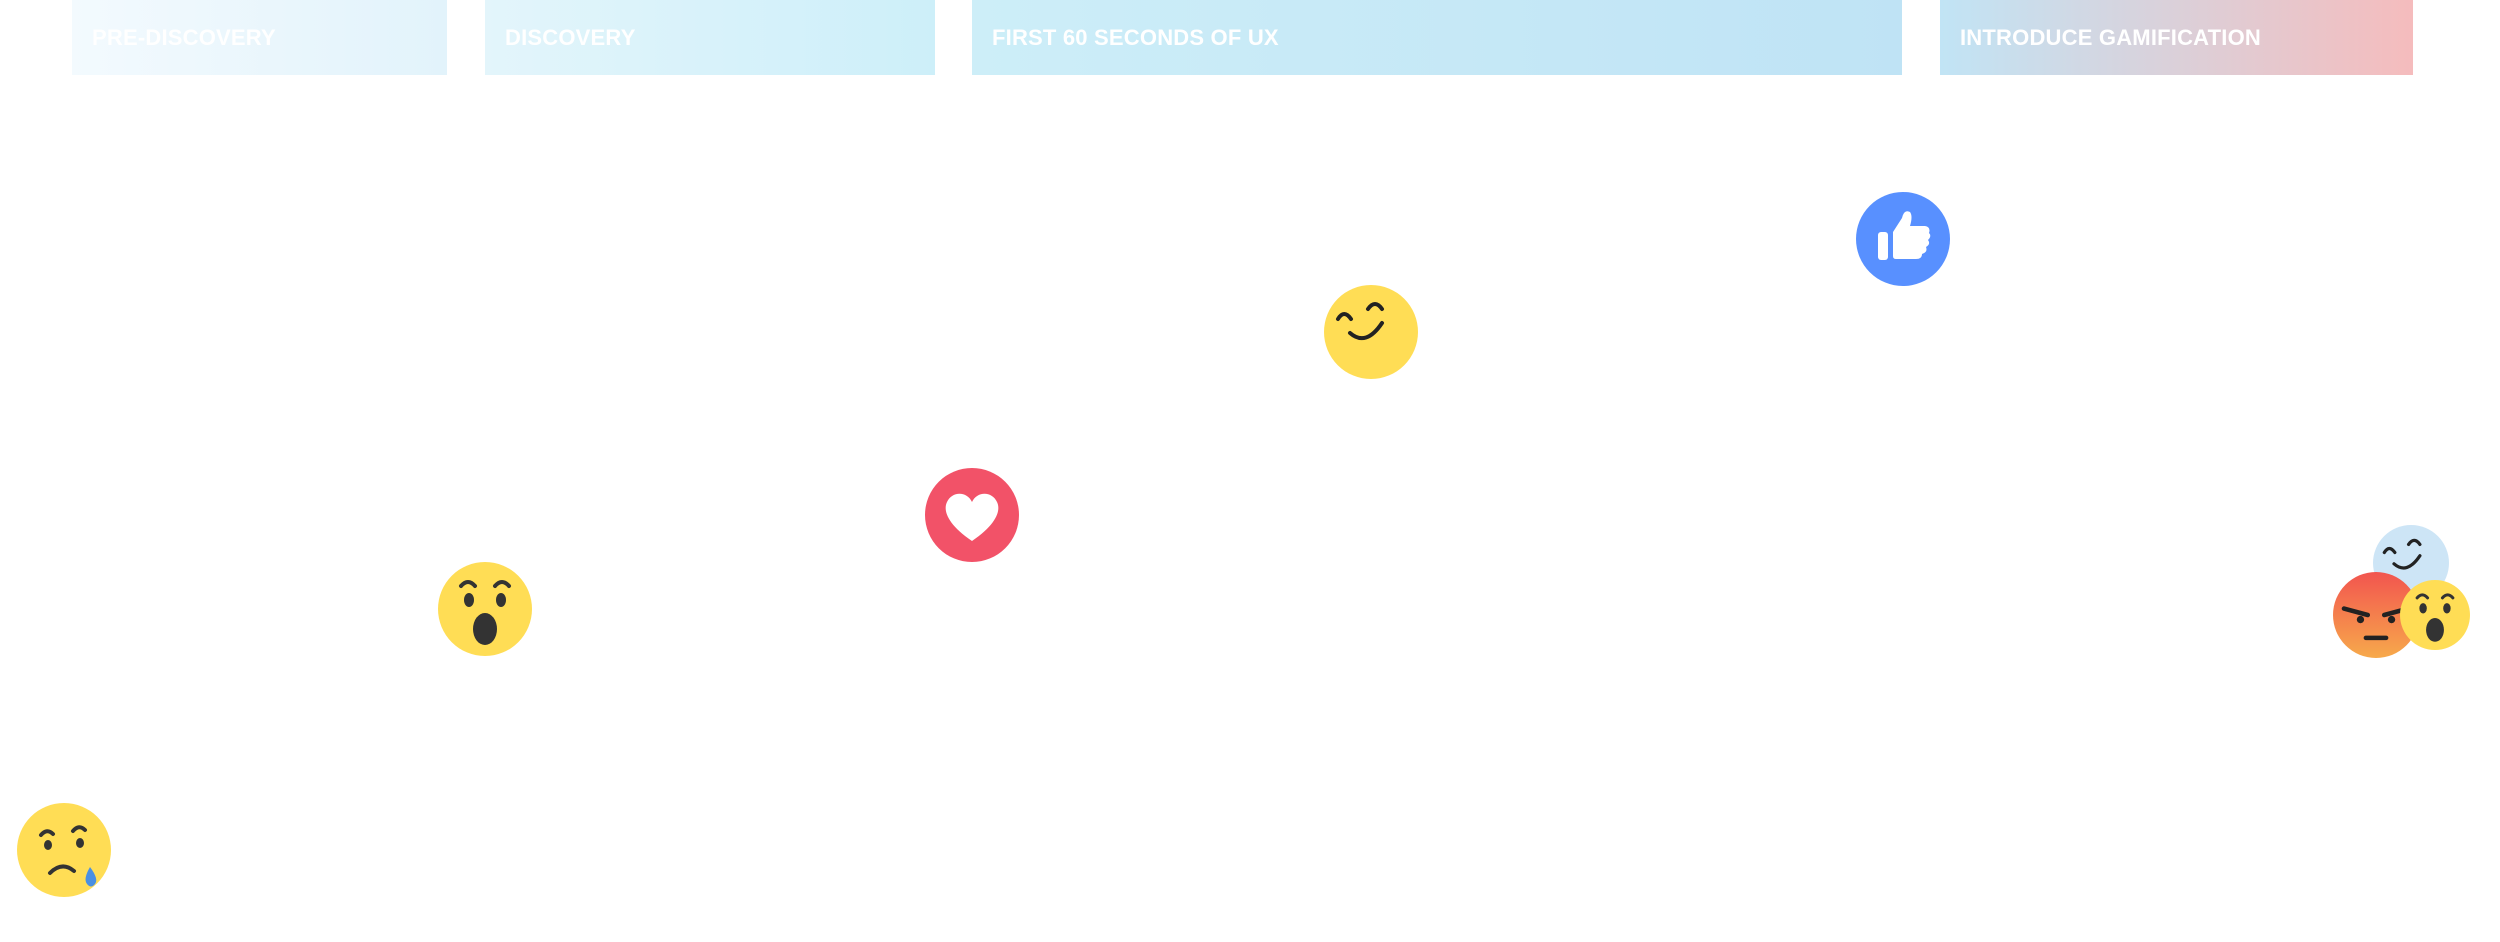 The width and height of the screenshot is (2500, 942). What do you see at coordinates (64, 850) in the screenshot?
I see `sad-tear-emoji-icon` at bounding box center [64, 850].